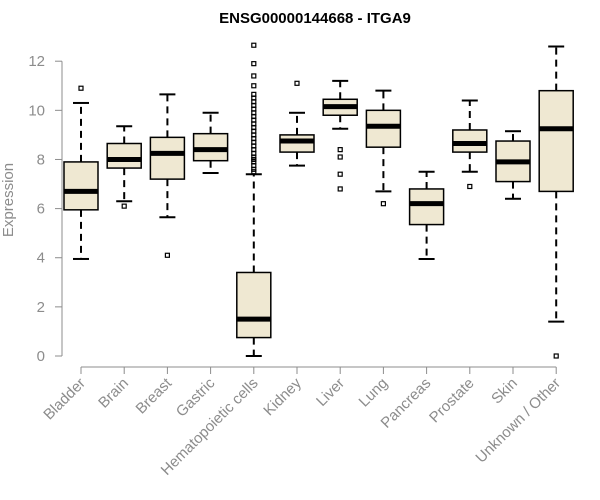 The image size is (600, 500). Describe the element at coordinates (41, 258) in the screenshot. I see `y-tick-label: 4` at that location.